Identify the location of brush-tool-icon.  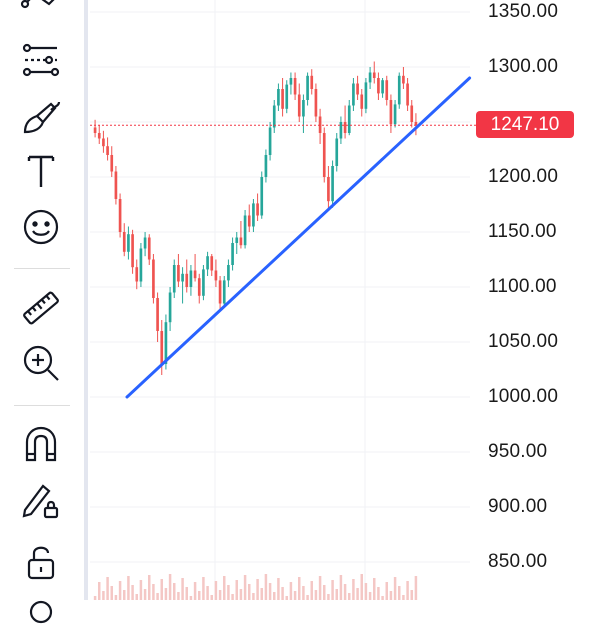
(41, 116).